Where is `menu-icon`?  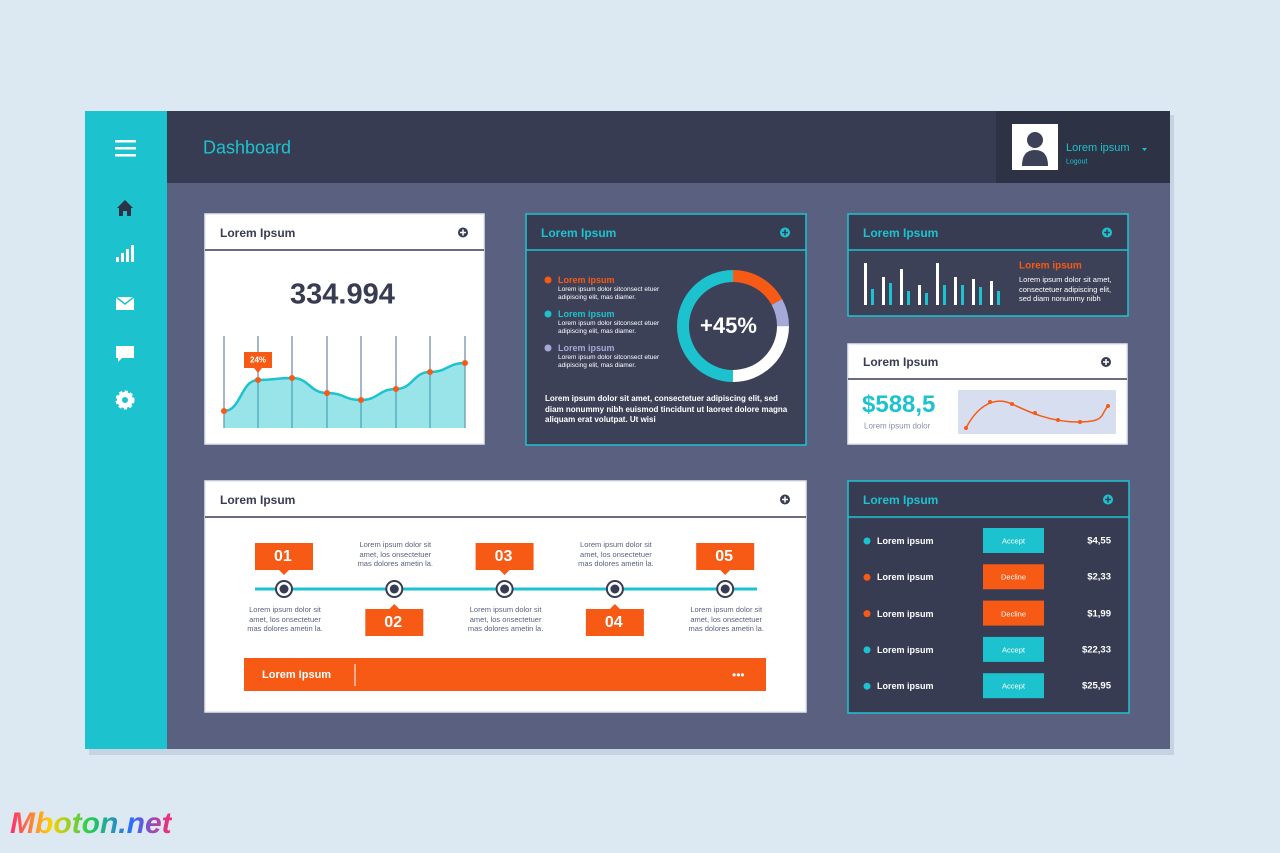 menu-icon is located at coordinates (125, 148).